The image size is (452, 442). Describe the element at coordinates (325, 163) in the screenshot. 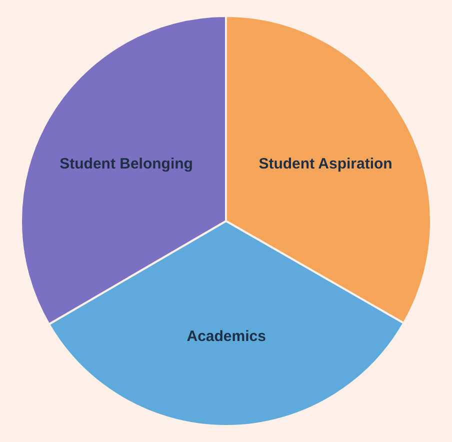

I see `slice-label: Student Aspiration` at that location.